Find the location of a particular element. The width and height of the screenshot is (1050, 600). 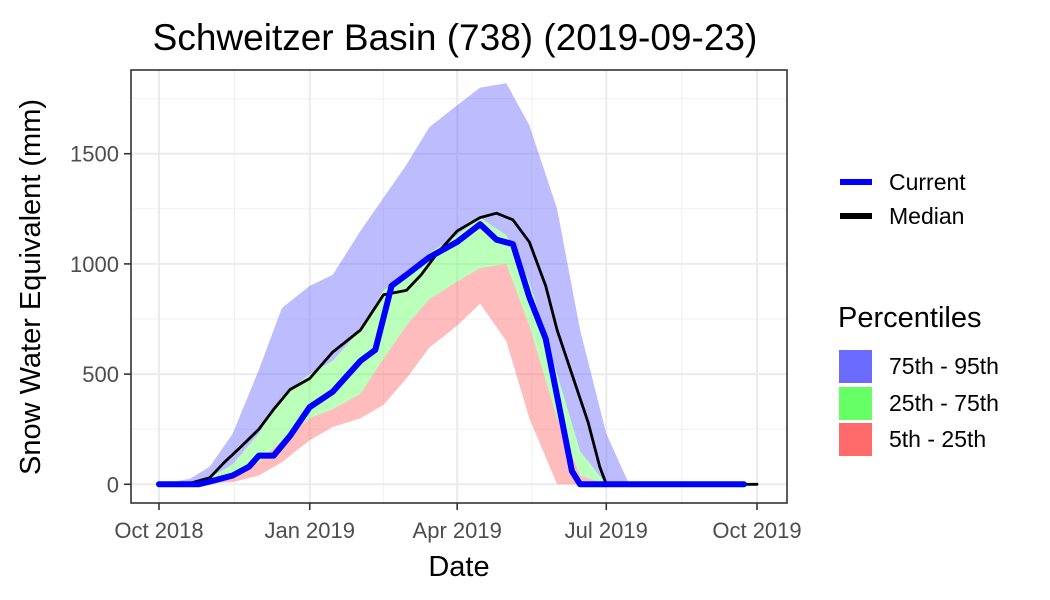

x-axis: Oct 2018 Jan 2019 Apr 2019 Jul 2019 Oct 2019 is located at coordinates (458, 523).